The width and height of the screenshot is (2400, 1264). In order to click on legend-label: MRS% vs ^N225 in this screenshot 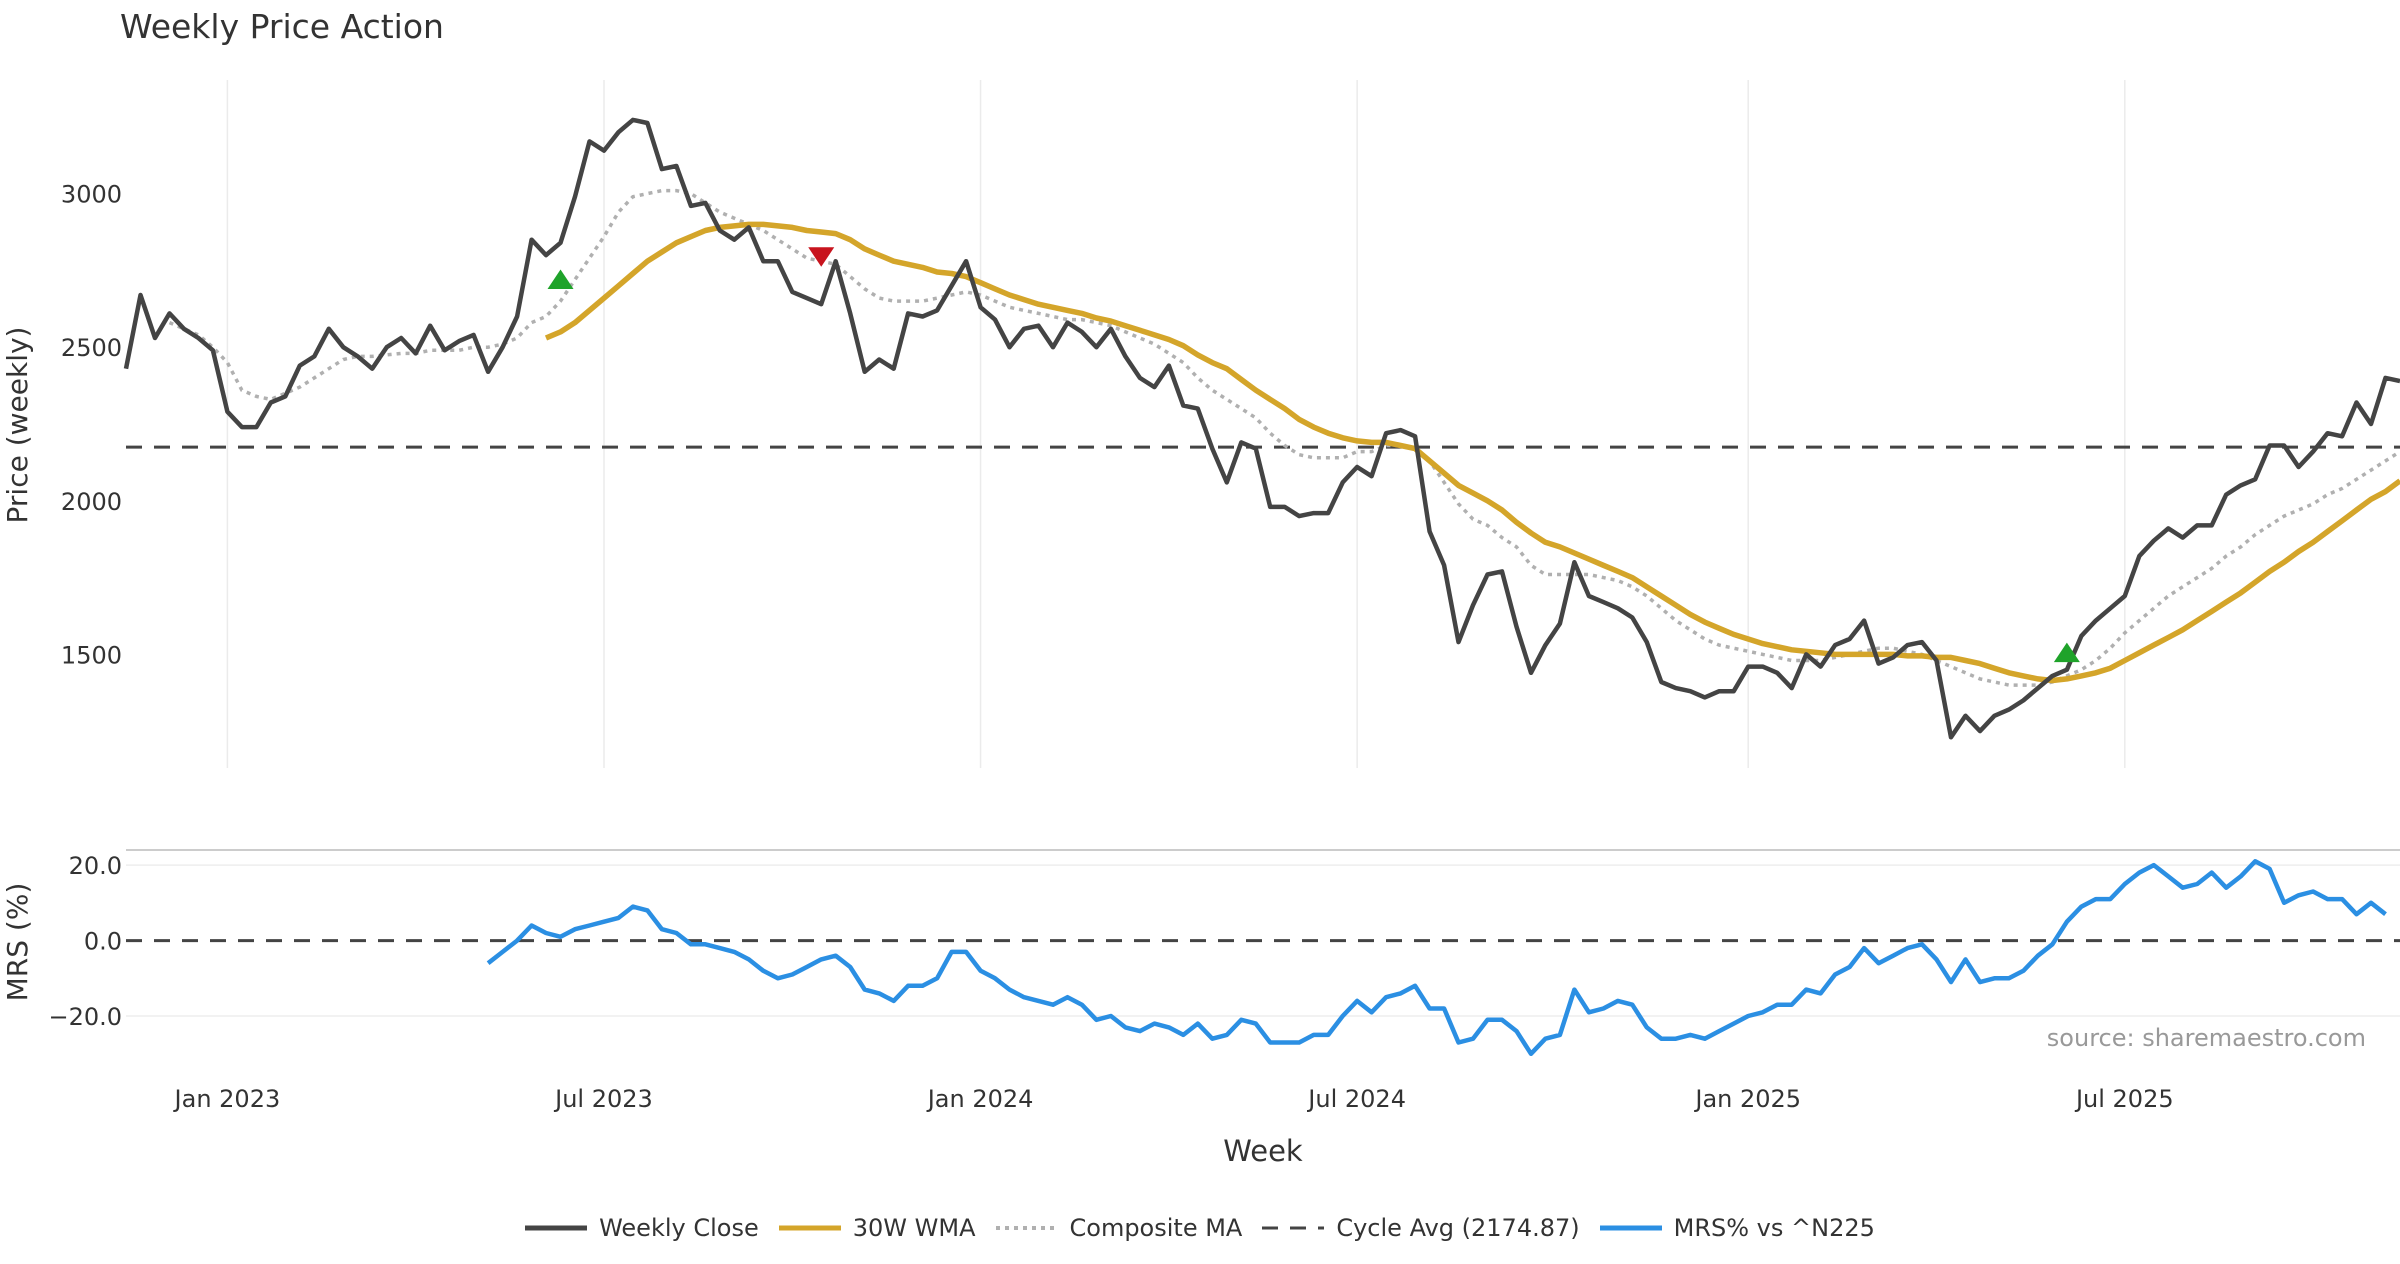, I will do `click(1774, 1228)`.